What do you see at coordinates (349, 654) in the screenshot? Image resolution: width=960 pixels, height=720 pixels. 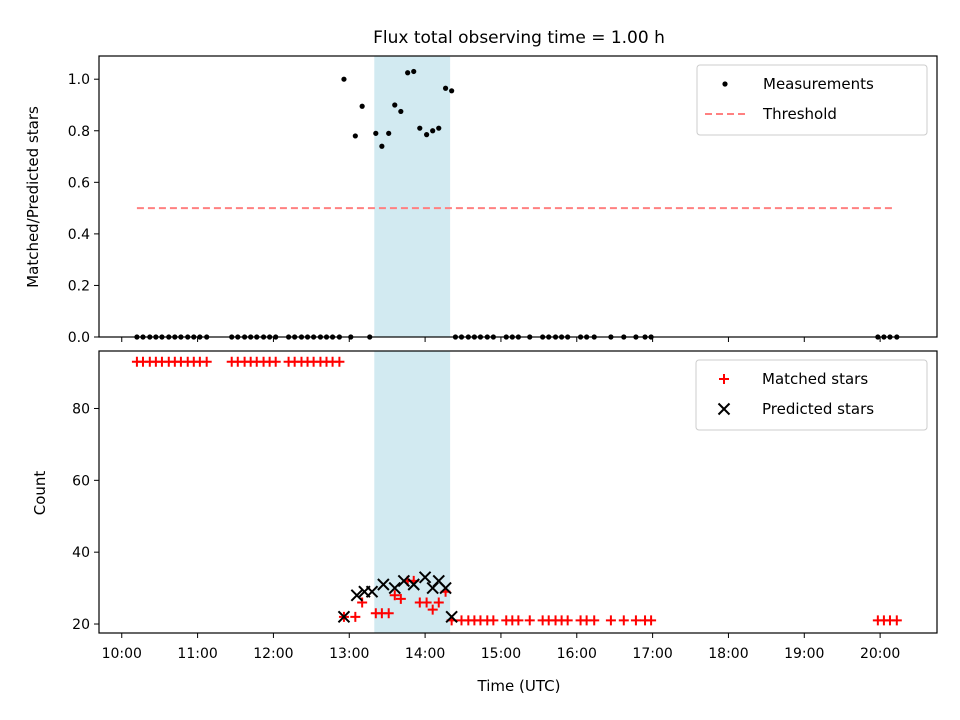 I see `x-tick-label: 13:00` at bounding box center [349, 654].